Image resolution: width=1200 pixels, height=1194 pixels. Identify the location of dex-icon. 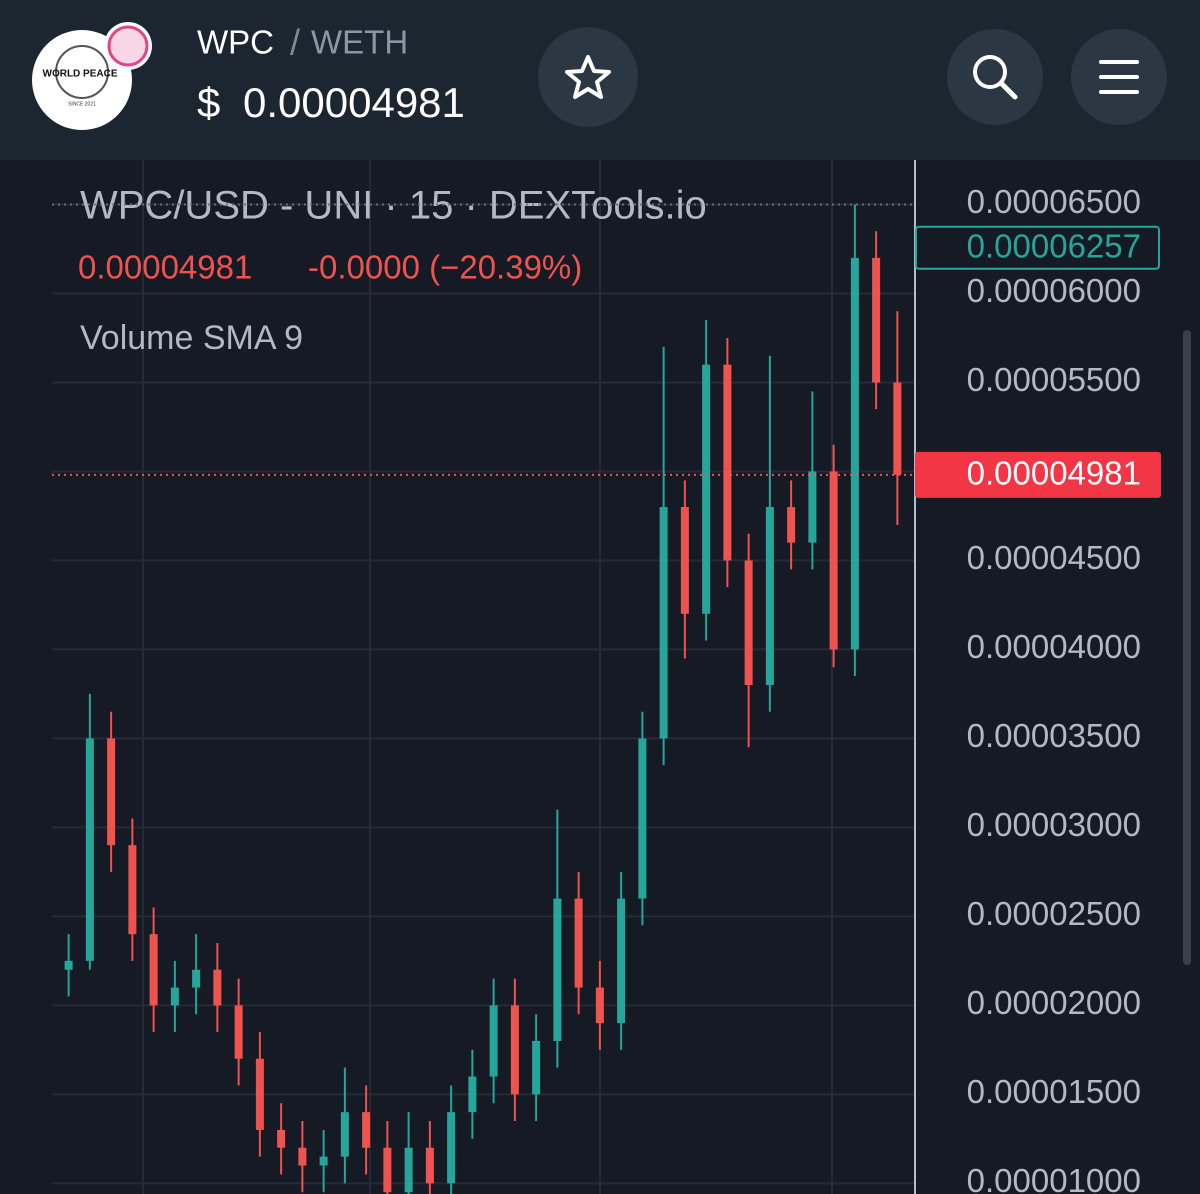
(128, 46).